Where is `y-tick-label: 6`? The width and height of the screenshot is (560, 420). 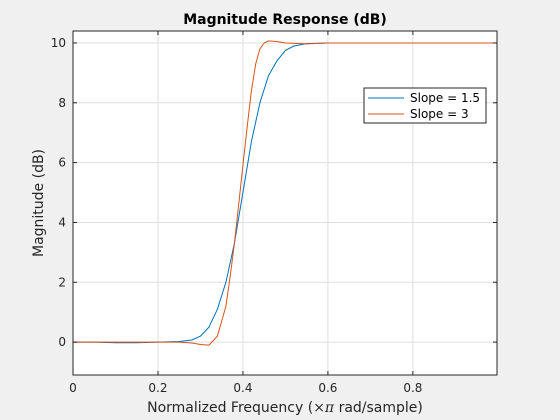 y-tick-label: 6 is located at coordinates (62, 163).